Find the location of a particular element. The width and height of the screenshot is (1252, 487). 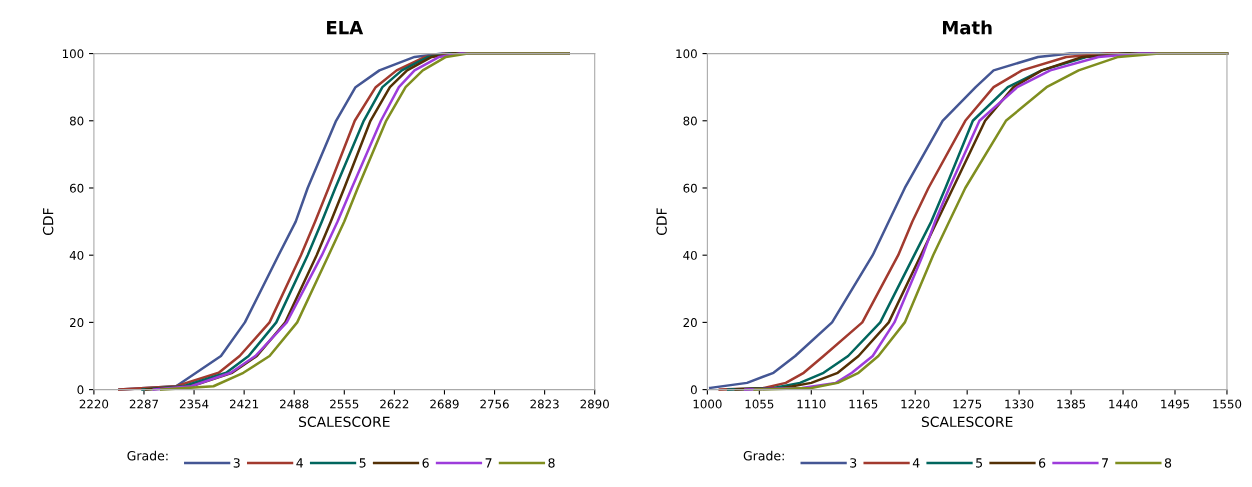

x-tick-label: 1165 is located at coordinates (863, 404).